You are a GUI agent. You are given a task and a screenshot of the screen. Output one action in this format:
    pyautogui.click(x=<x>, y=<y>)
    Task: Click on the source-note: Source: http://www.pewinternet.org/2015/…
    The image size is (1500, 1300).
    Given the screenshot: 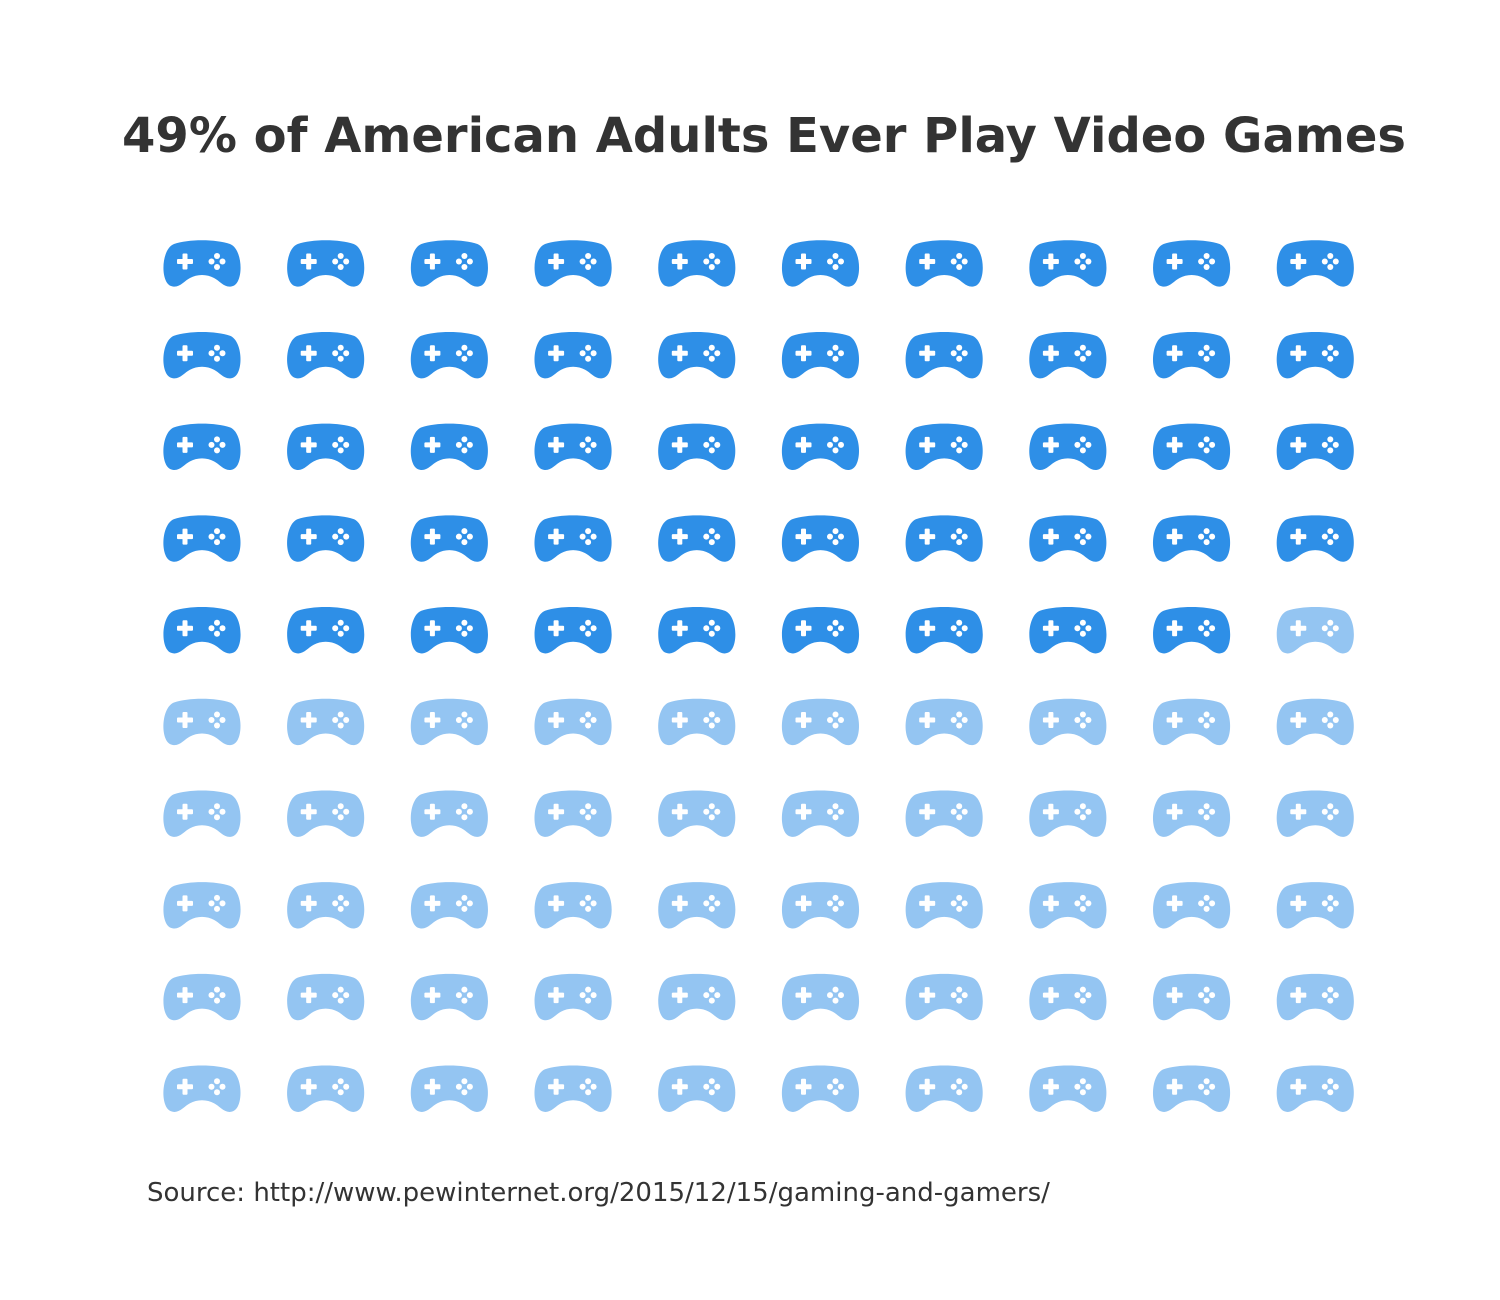 What is the action you would take?
    pyautogui.click(x=598, y=1193)
    